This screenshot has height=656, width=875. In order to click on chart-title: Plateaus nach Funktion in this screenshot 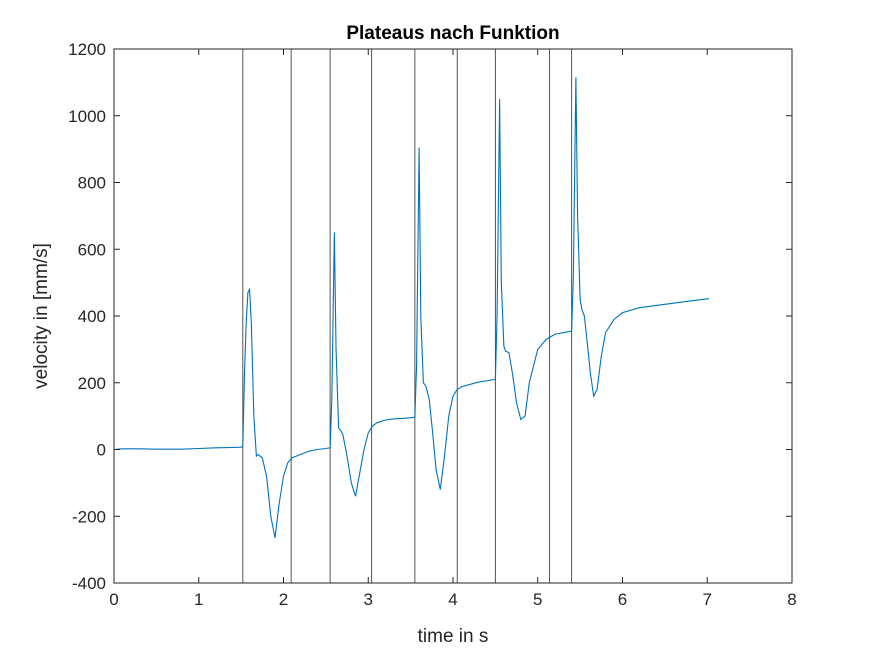, I will do `click(452, 33)`.